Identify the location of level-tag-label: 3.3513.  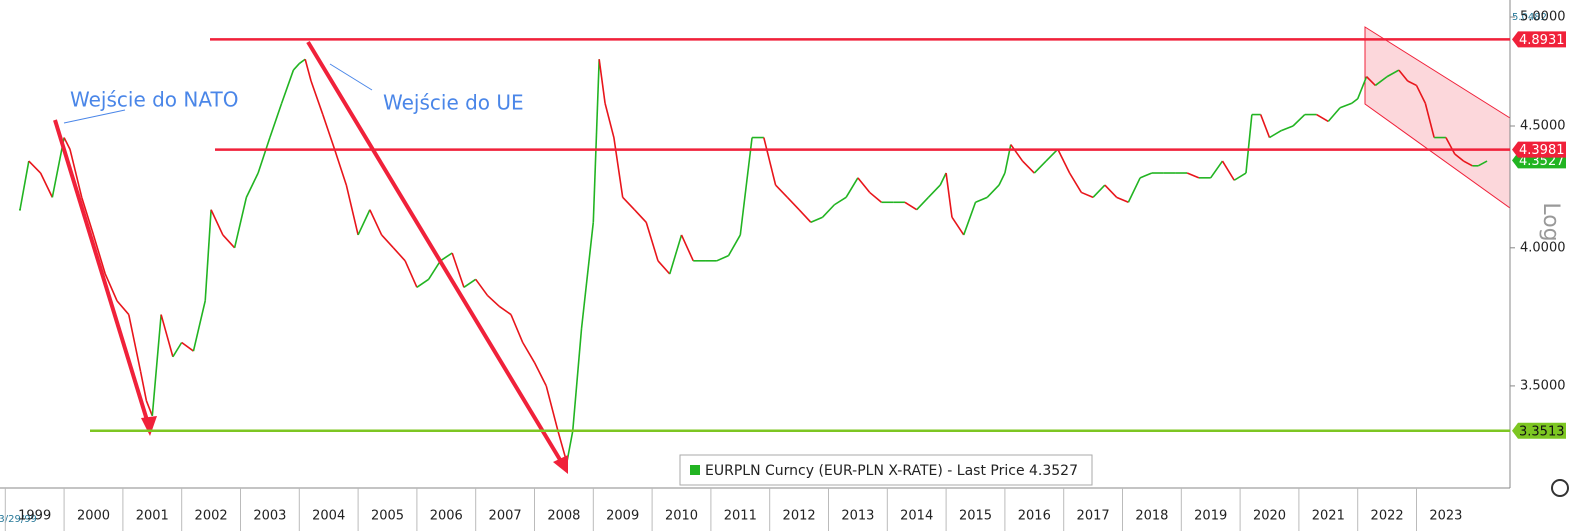
(1542, 431).